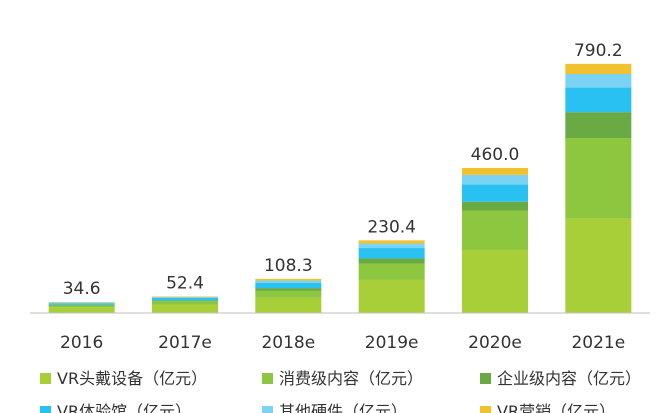  I want to click on legend-item-3: 企业级内容（亿元）, so click(560, 378).